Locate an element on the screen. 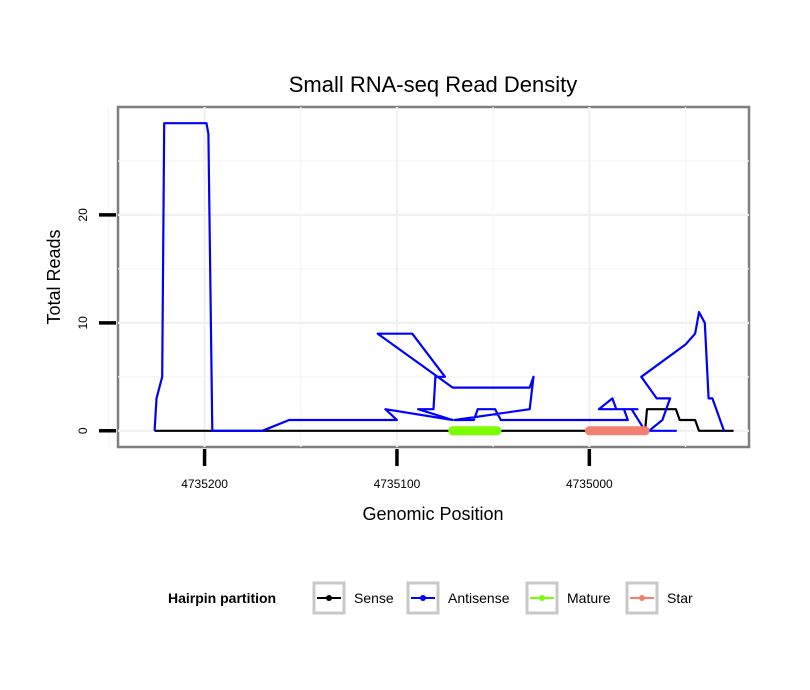  y-axis: 0 10 20 is located at coordinates (96, 321).